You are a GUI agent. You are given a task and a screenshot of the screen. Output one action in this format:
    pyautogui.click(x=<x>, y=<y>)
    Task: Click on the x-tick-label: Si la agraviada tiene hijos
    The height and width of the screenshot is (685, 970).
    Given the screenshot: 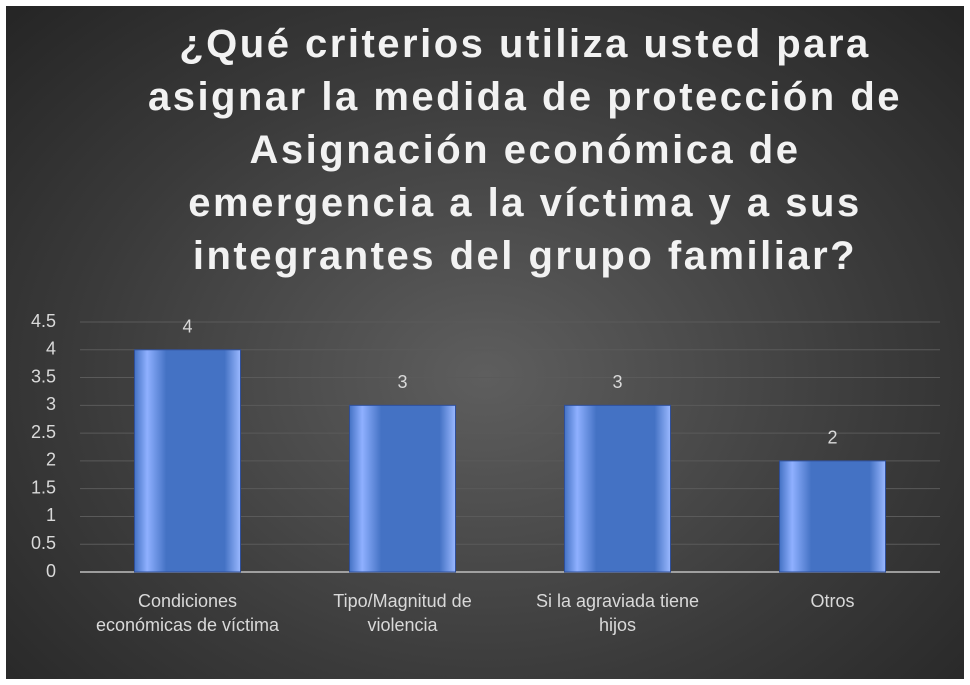 What is the action you would take?
    pyautogui.click(x=617, y=613)
    